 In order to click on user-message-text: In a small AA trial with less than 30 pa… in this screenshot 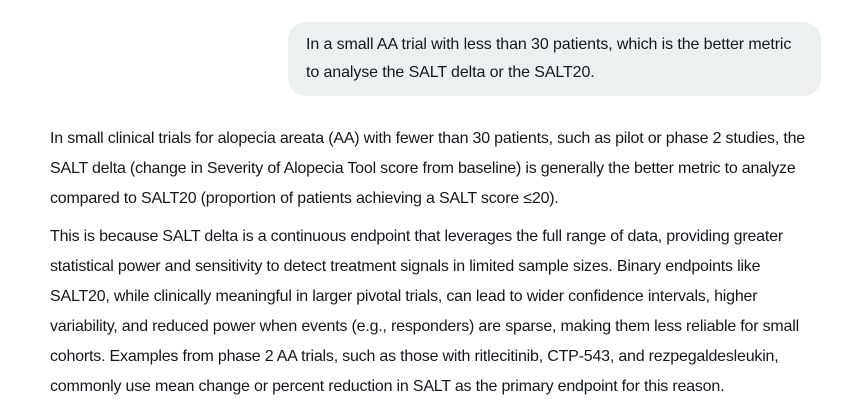, I will do `click(549, 58)`.